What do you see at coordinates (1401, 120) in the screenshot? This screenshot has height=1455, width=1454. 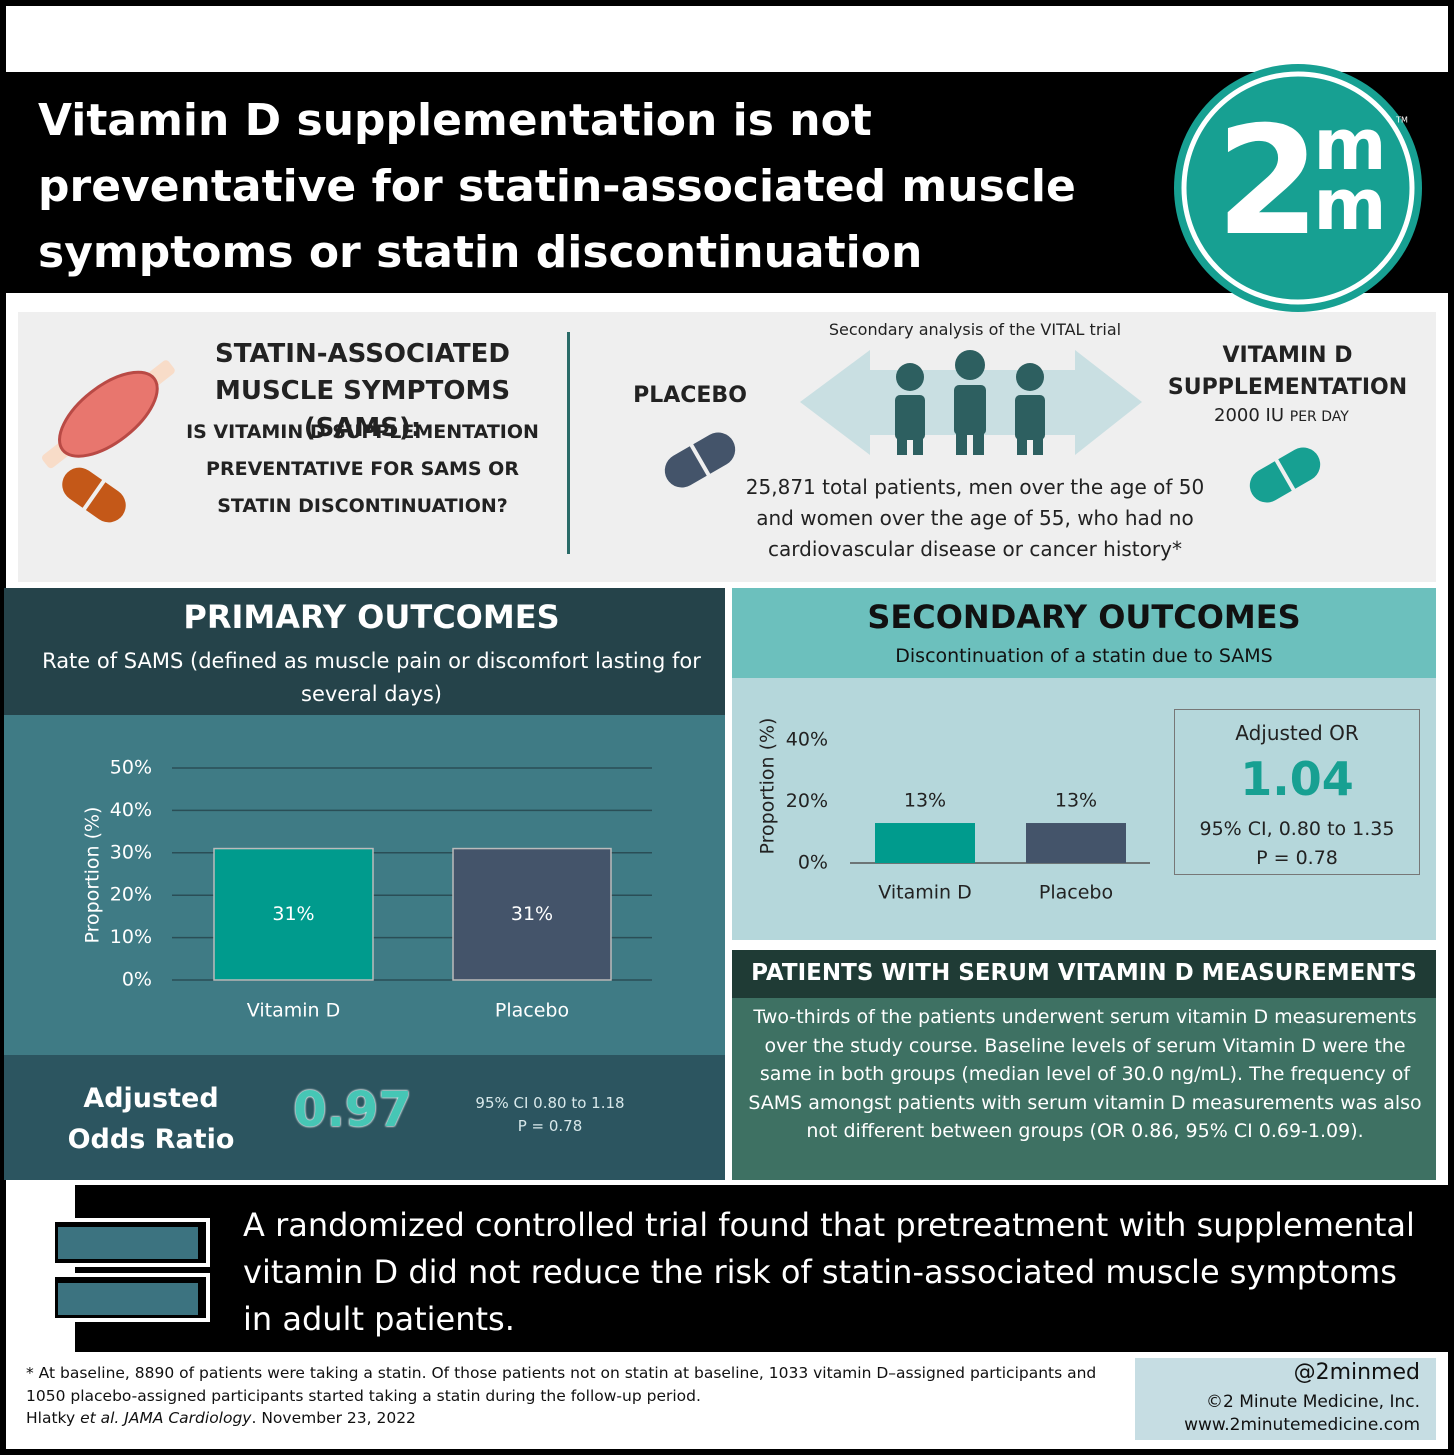 I see `logo-mark: TM` at bounding box center [1401, 120].